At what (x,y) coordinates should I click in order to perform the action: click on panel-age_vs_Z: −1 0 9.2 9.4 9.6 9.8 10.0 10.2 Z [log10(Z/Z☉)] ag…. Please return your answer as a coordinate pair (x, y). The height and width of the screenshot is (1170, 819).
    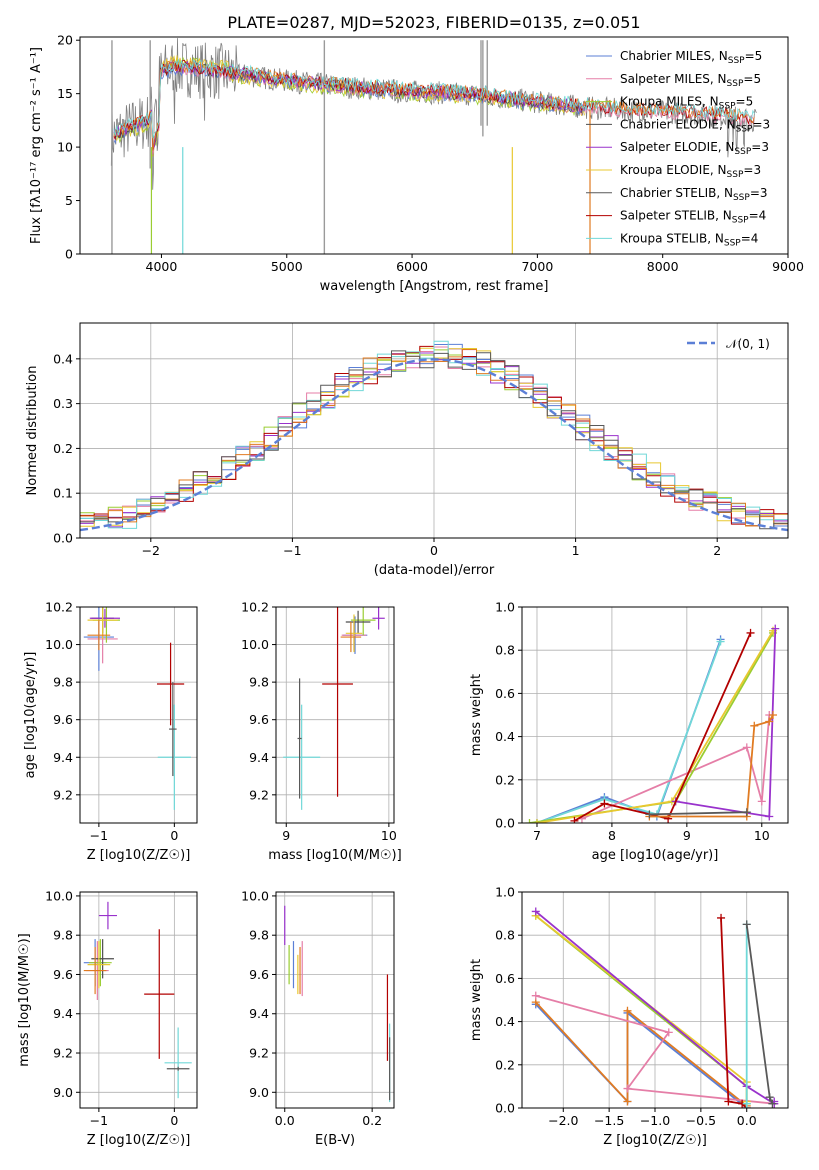
    Looking at the image, I should click on (110, 731).